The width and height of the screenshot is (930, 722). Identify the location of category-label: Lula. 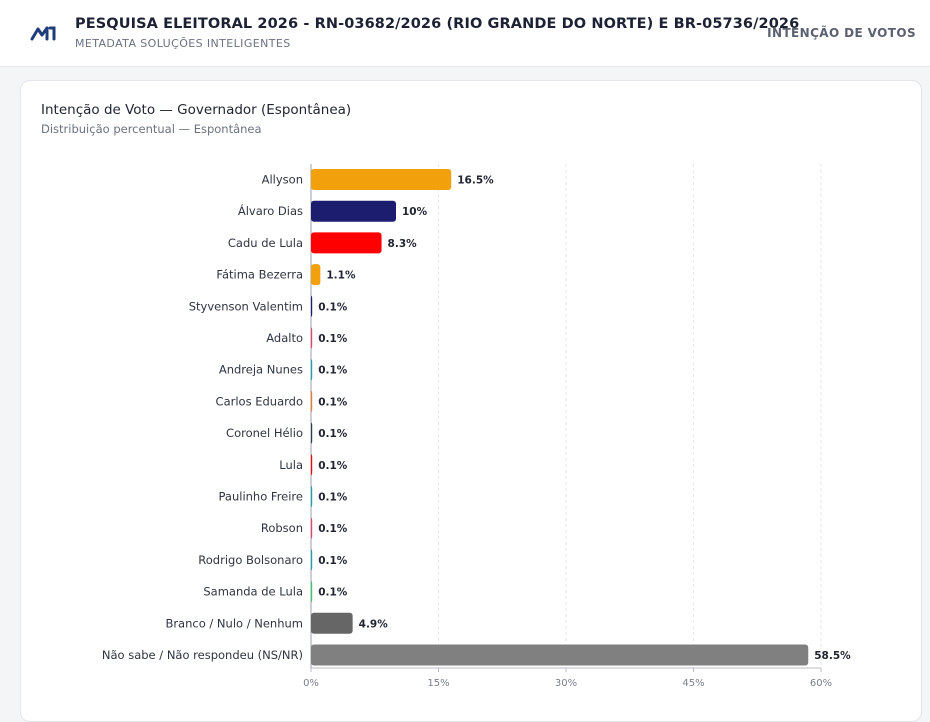
(291, 465).